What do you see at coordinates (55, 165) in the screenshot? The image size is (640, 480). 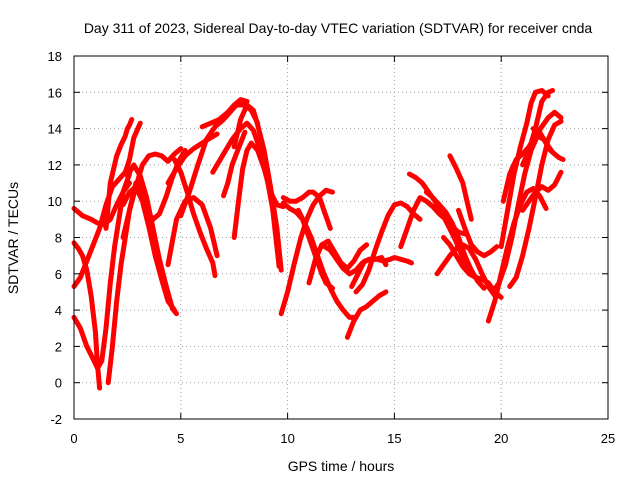 I see `y-tick-label: 12` at bounding box center [55, 165].